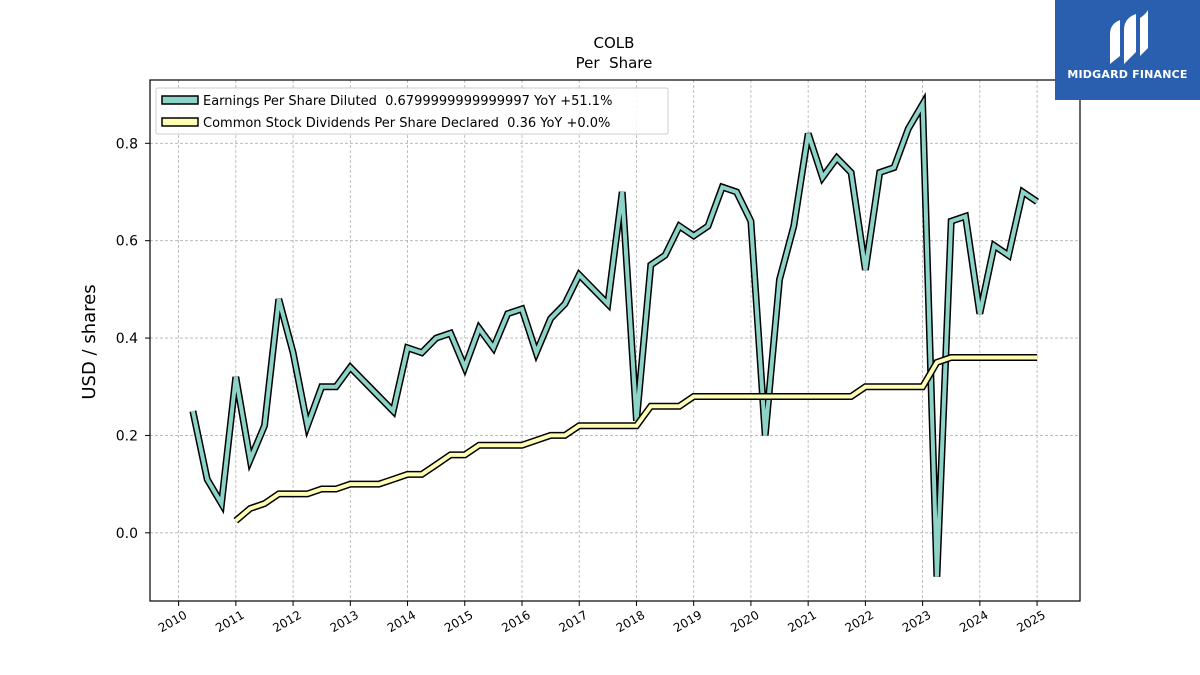 This screenshot has height=675, width=1200. I want to click on y-axis-label: USD / shares, so click(89, 341).